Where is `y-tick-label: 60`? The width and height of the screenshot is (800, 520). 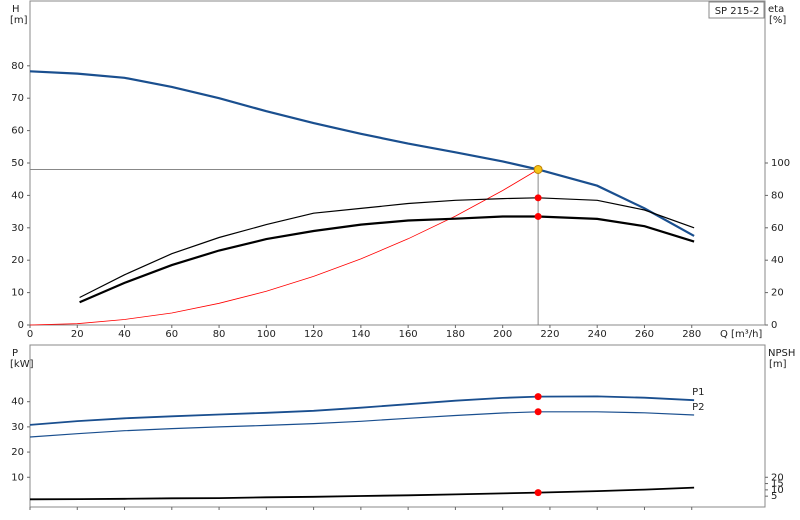 y-tick-label: 60 is located at coordinates (17, 131).